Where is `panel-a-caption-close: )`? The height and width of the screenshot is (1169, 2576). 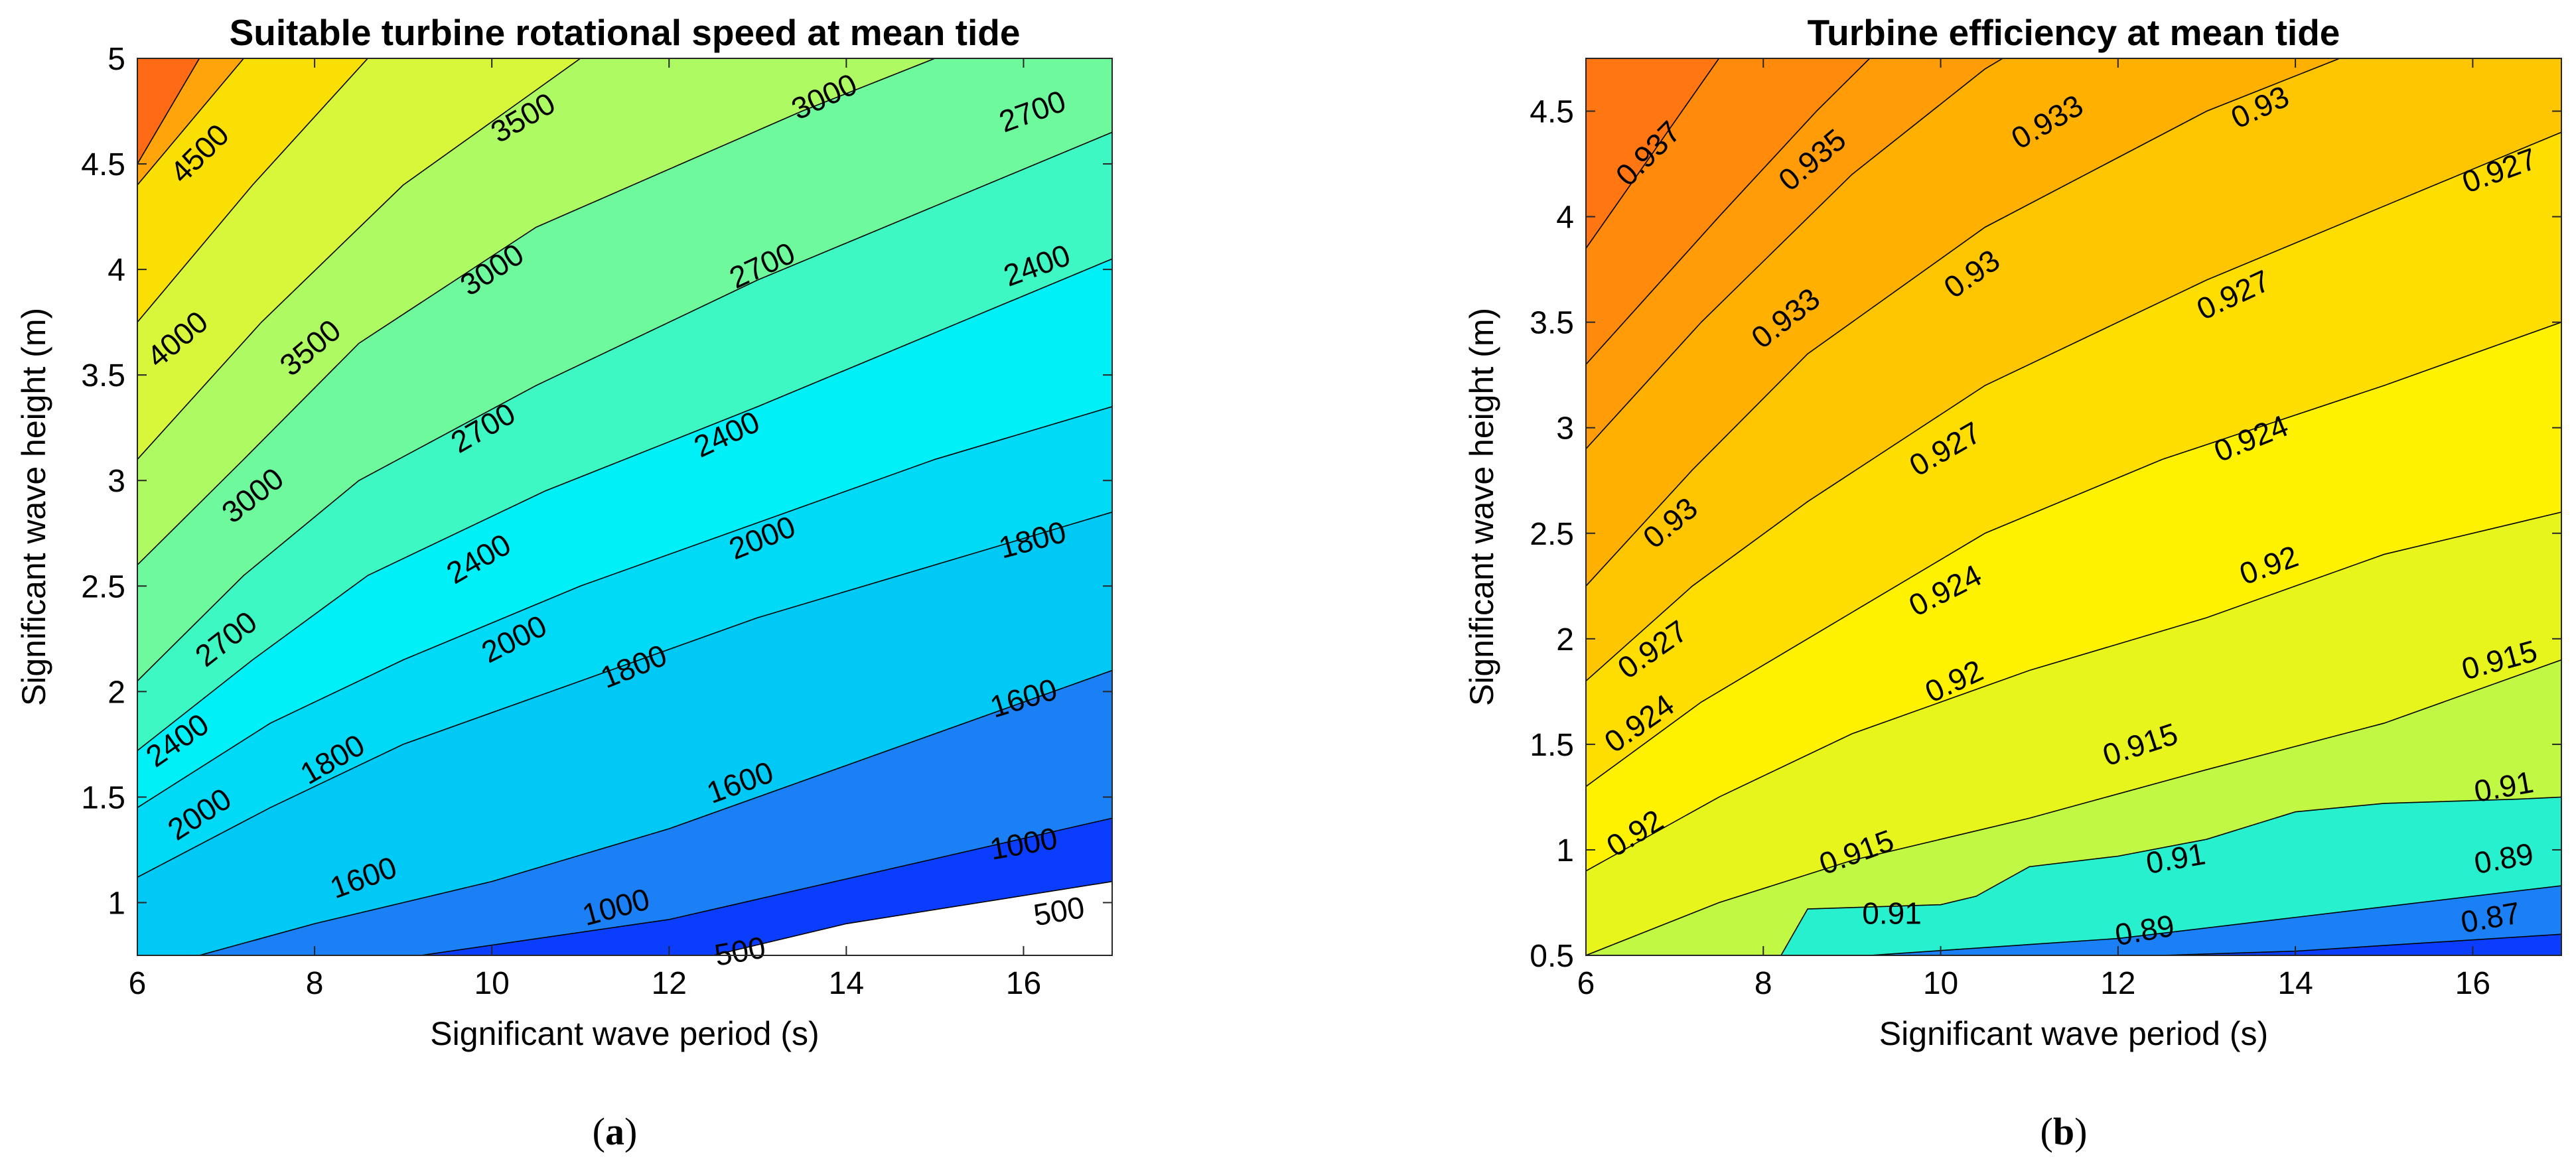 panel-a-caption-close: ) is located at coordinates (631, 1131).